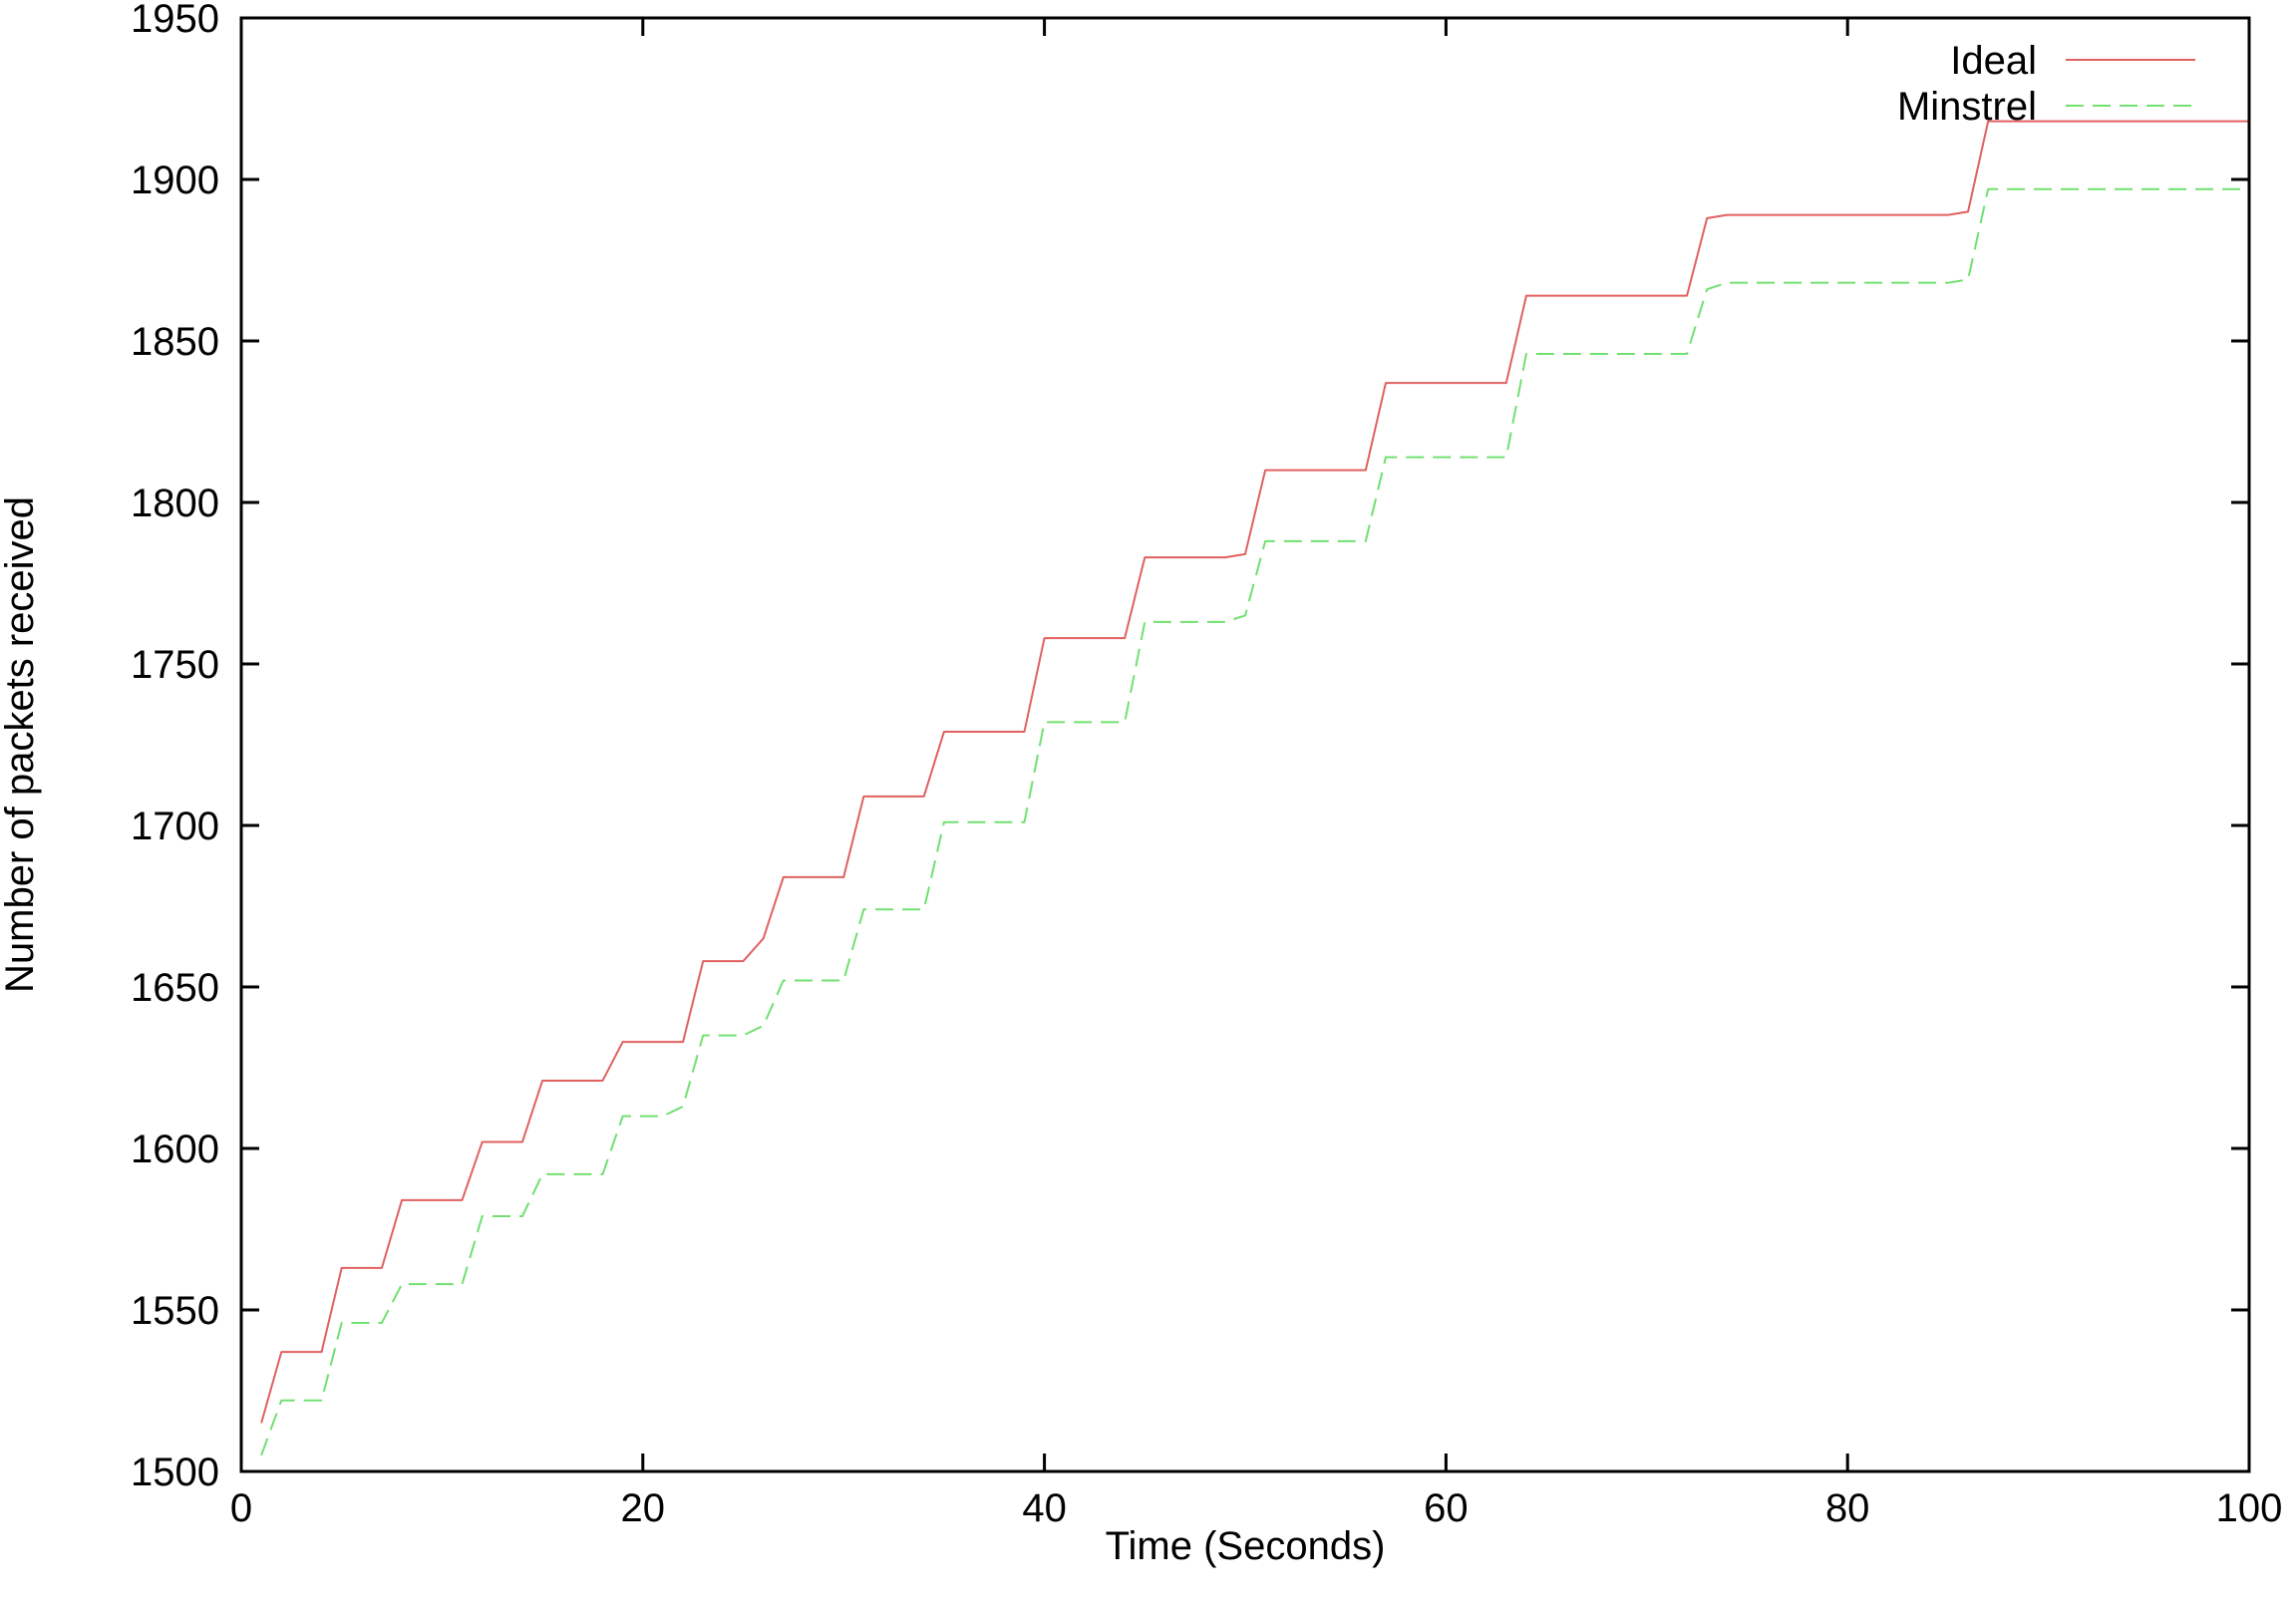 The height and width of the screenshot is (1612, 2296). What do you see at coordinates (175, 826) in the screenshot?
I see `y-tick-label: 1700` at bounding box center [175, 826].